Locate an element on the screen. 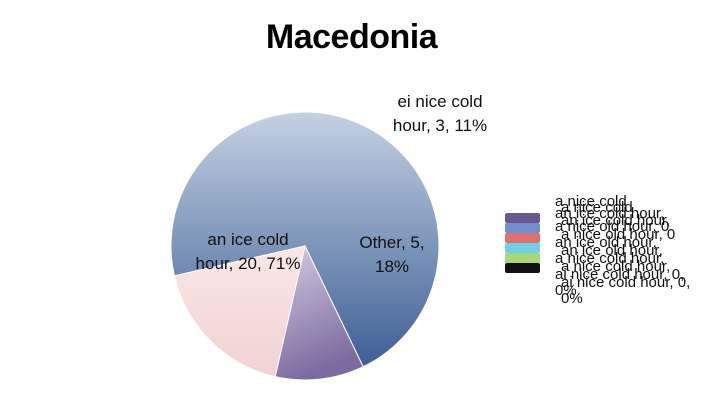 This screenshot has height=401, width=703. chart-title: Macedonia is located at coordinates (351, 37).